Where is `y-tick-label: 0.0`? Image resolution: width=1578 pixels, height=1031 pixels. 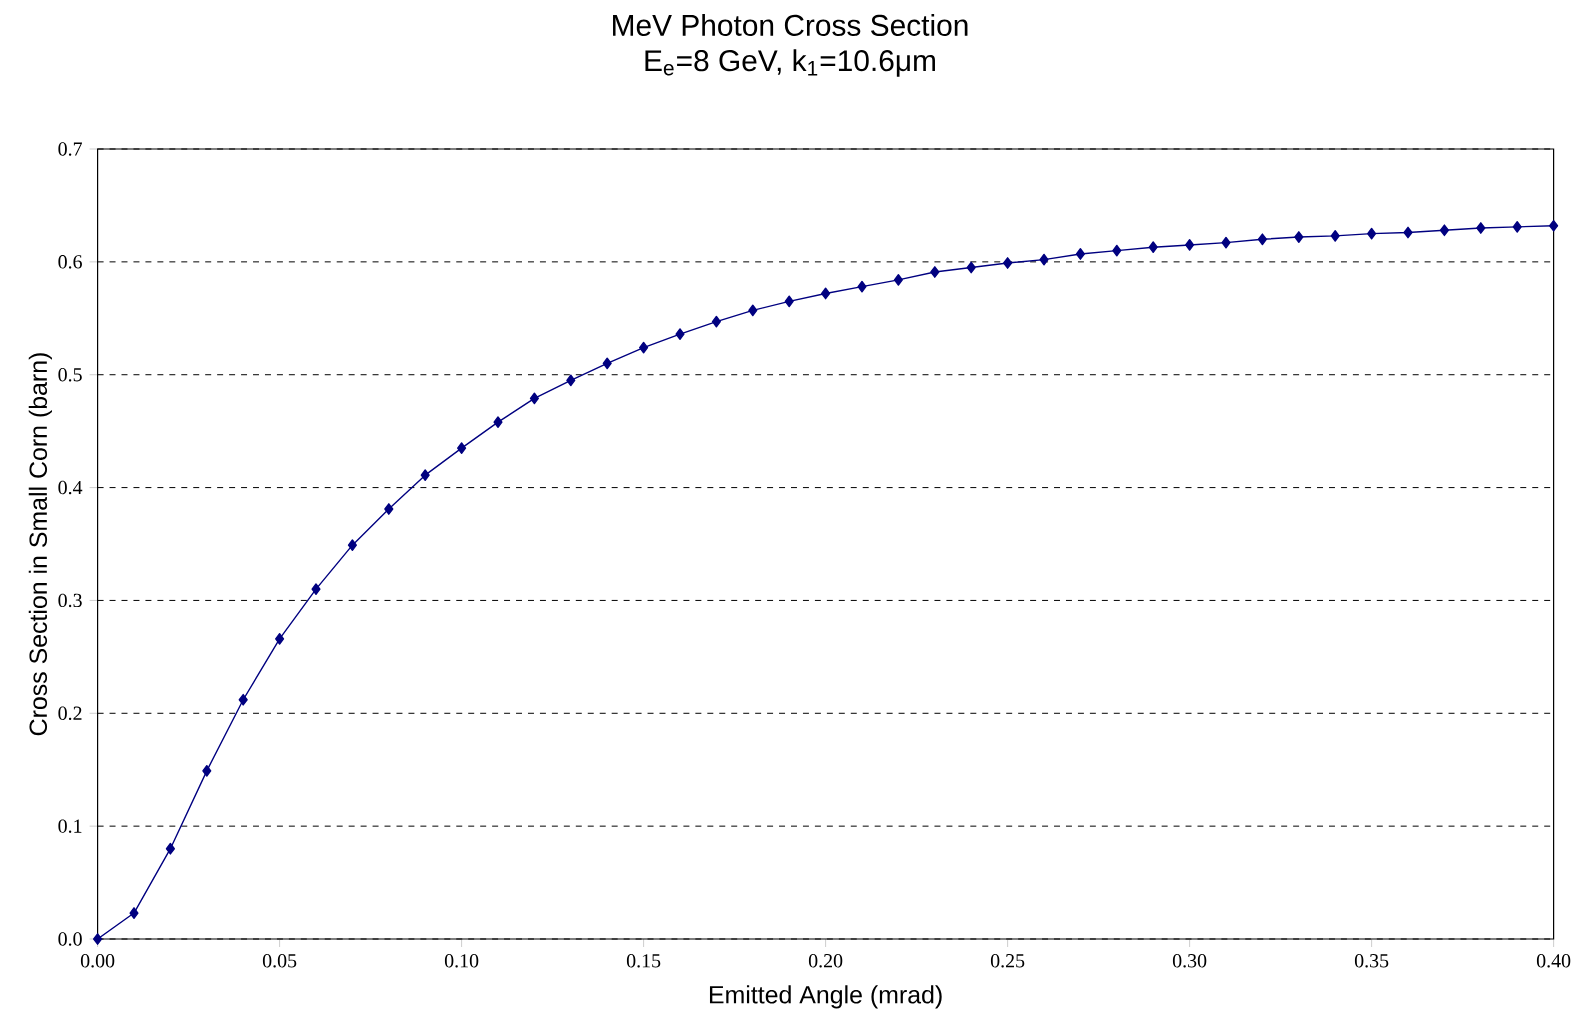
y-tick-label: 0.0 is located at coordinates (70, 939).